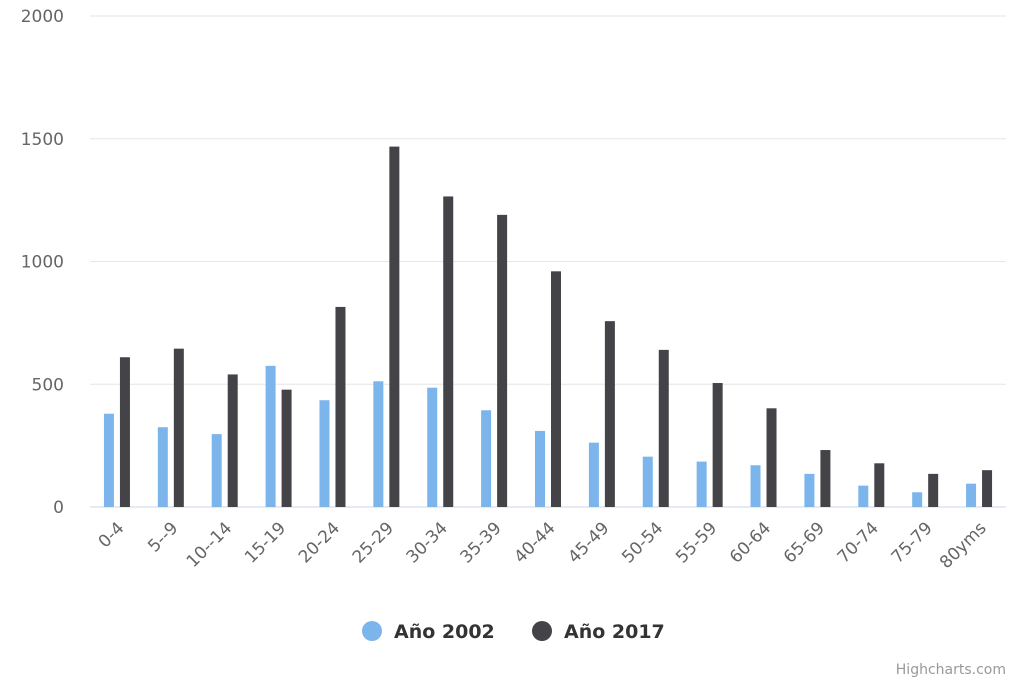  I want to click on legend-item-ano-2002: Año 2002, so click(428, 632).